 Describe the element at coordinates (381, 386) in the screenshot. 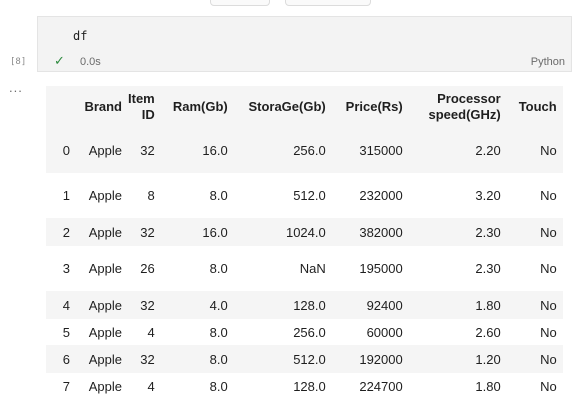

I see `cell-price: 224700` at that location.